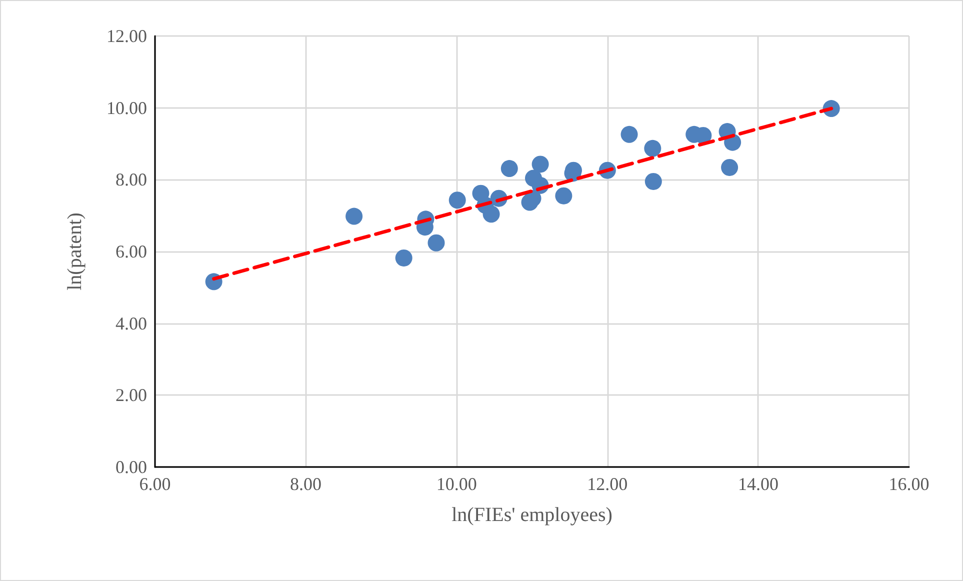 The width and height of the screenshot is (963, 581). Describe the element at coordinates (126, 36) in the screenshot. I see `y-tick-label: 12.00` at that location.